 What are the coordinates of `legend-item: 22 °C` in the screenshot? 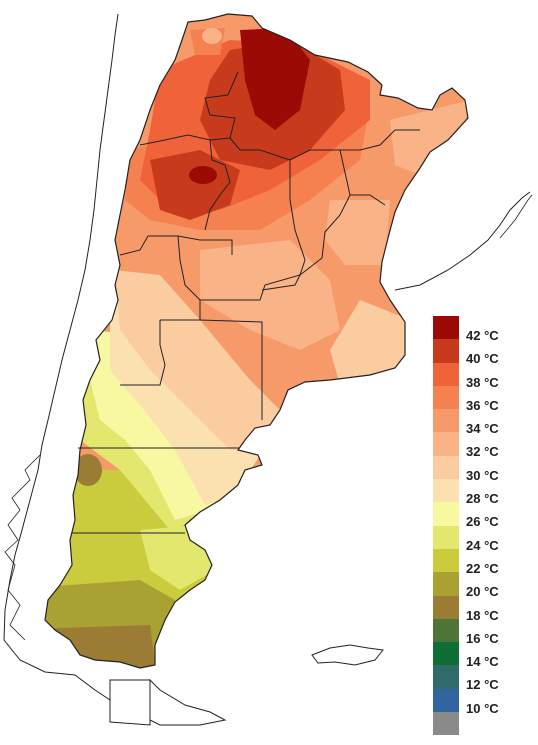 It's located at (483, 561).